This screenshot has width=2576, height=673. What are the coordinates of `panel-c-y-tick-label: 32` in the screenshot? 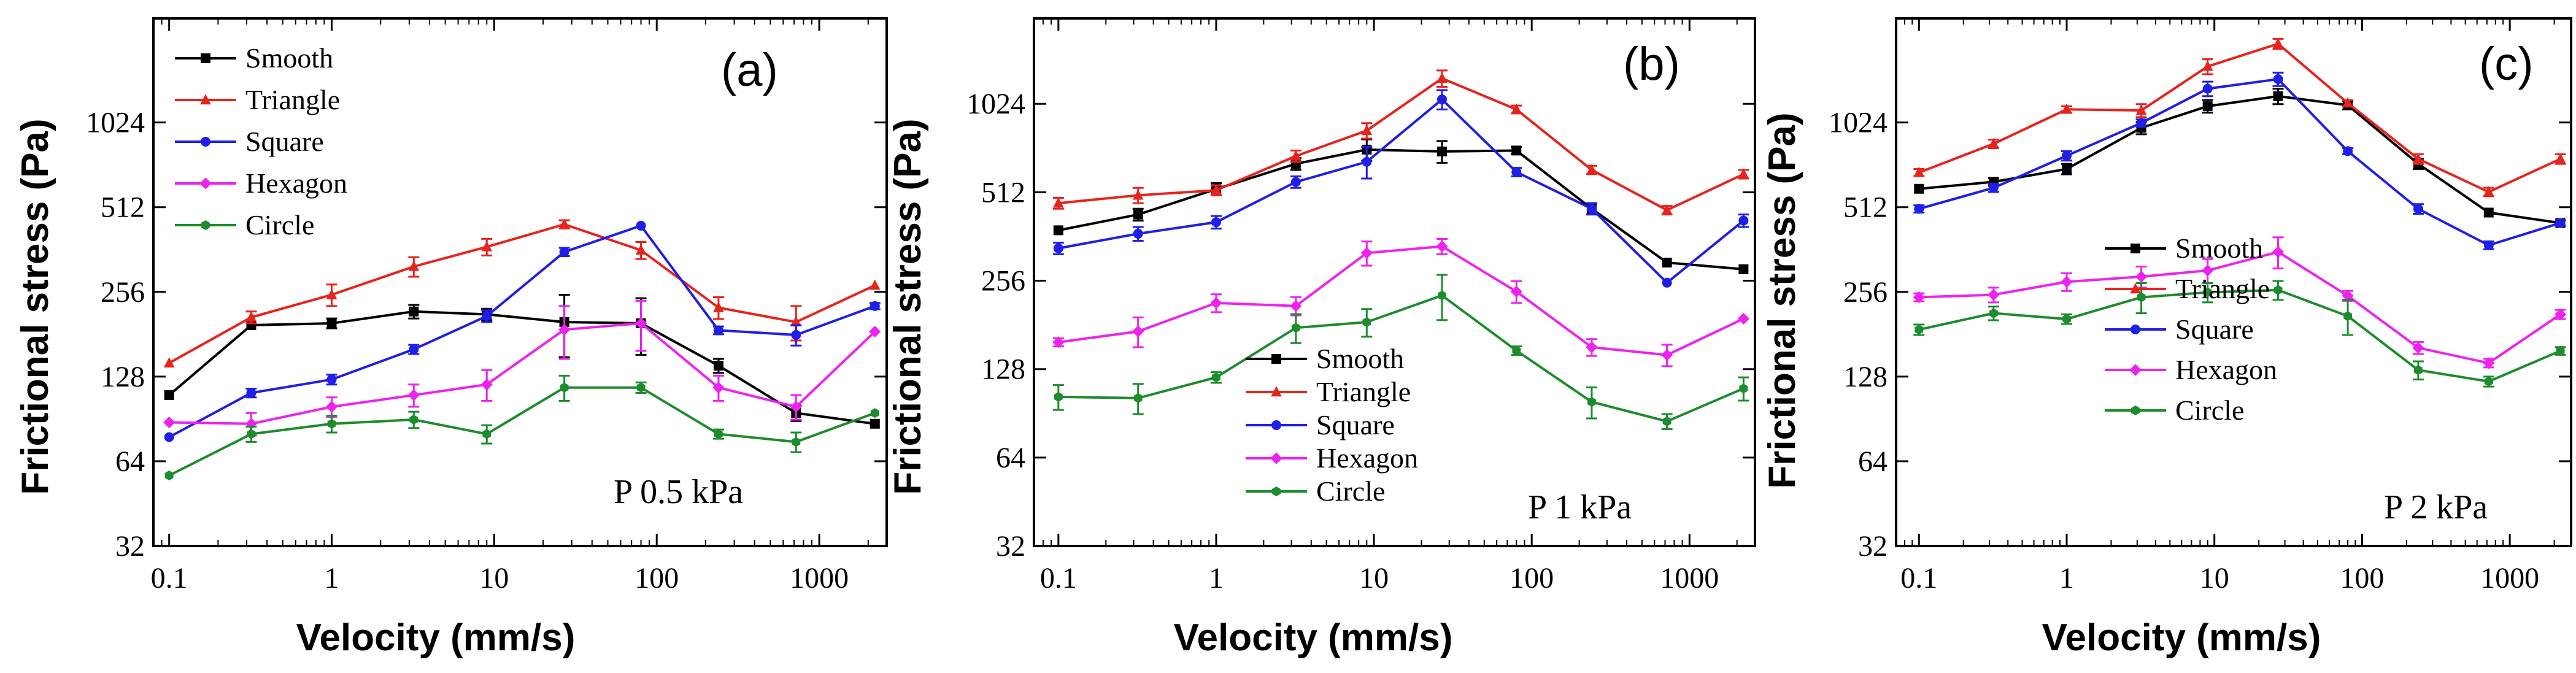 It's located at (1873, 547).